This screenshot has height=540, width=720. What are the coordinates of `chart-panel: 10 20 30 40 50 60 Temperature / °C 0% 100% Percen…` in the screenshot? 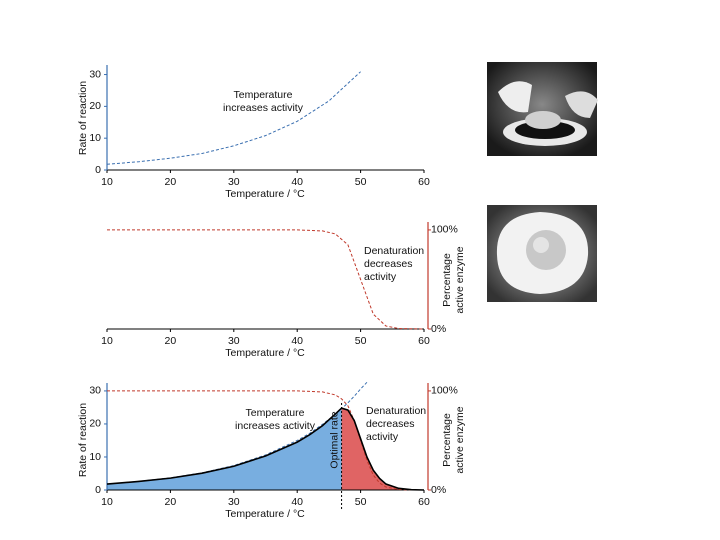 It's located at (283, 290).